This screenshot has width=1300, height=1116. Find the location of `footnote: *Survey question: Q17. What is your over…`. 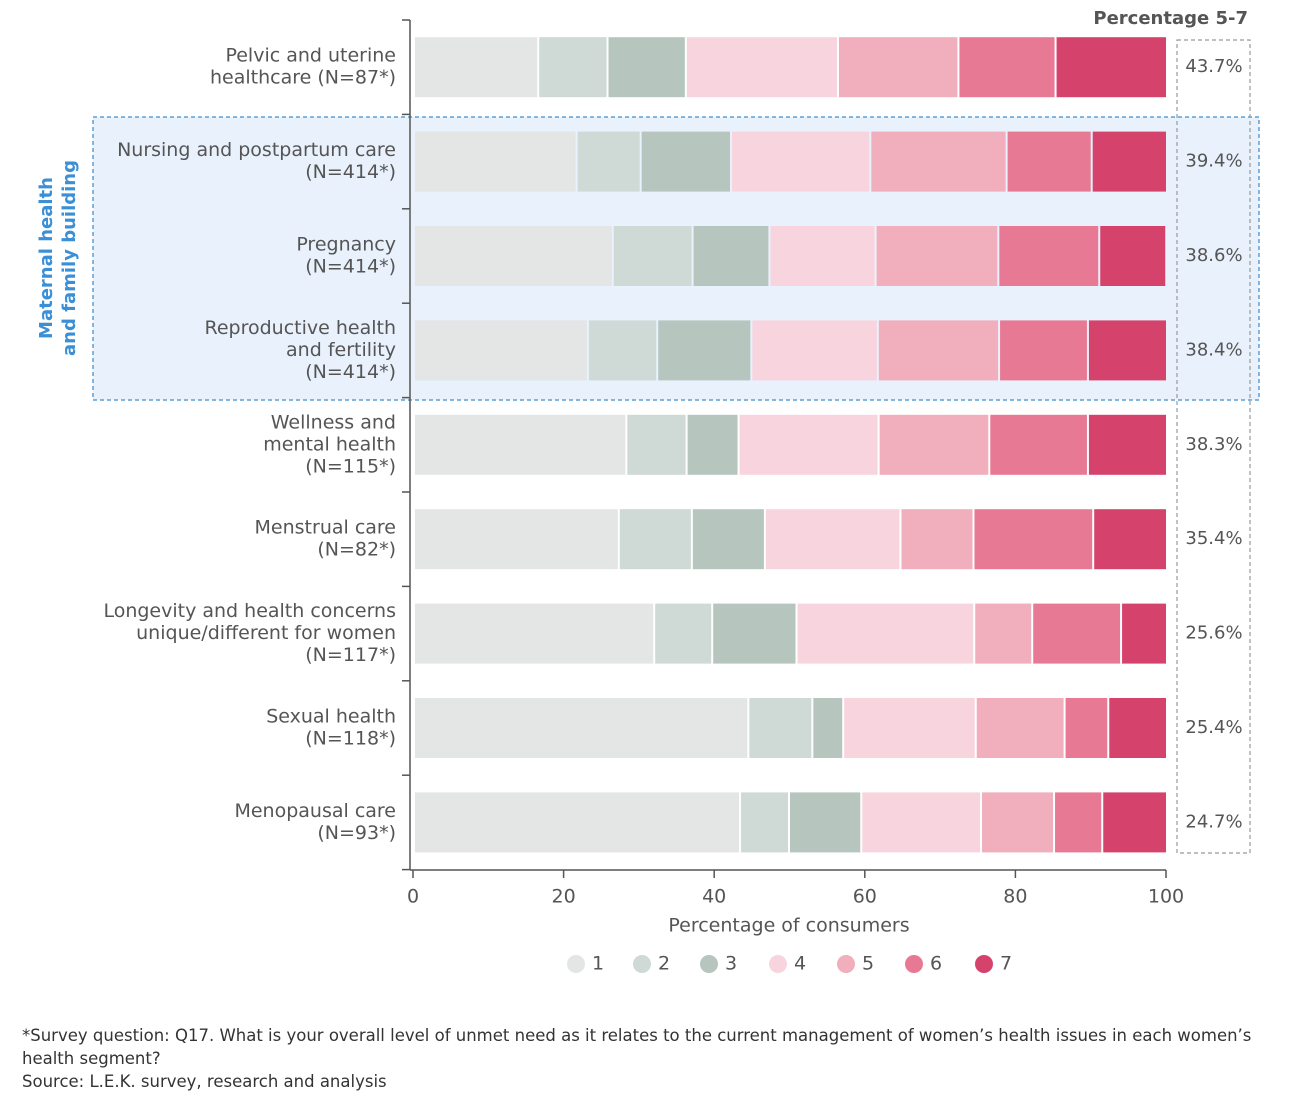

footnote: *Survey question: Q17. What is your over… is located at coordinates (637, 1047).